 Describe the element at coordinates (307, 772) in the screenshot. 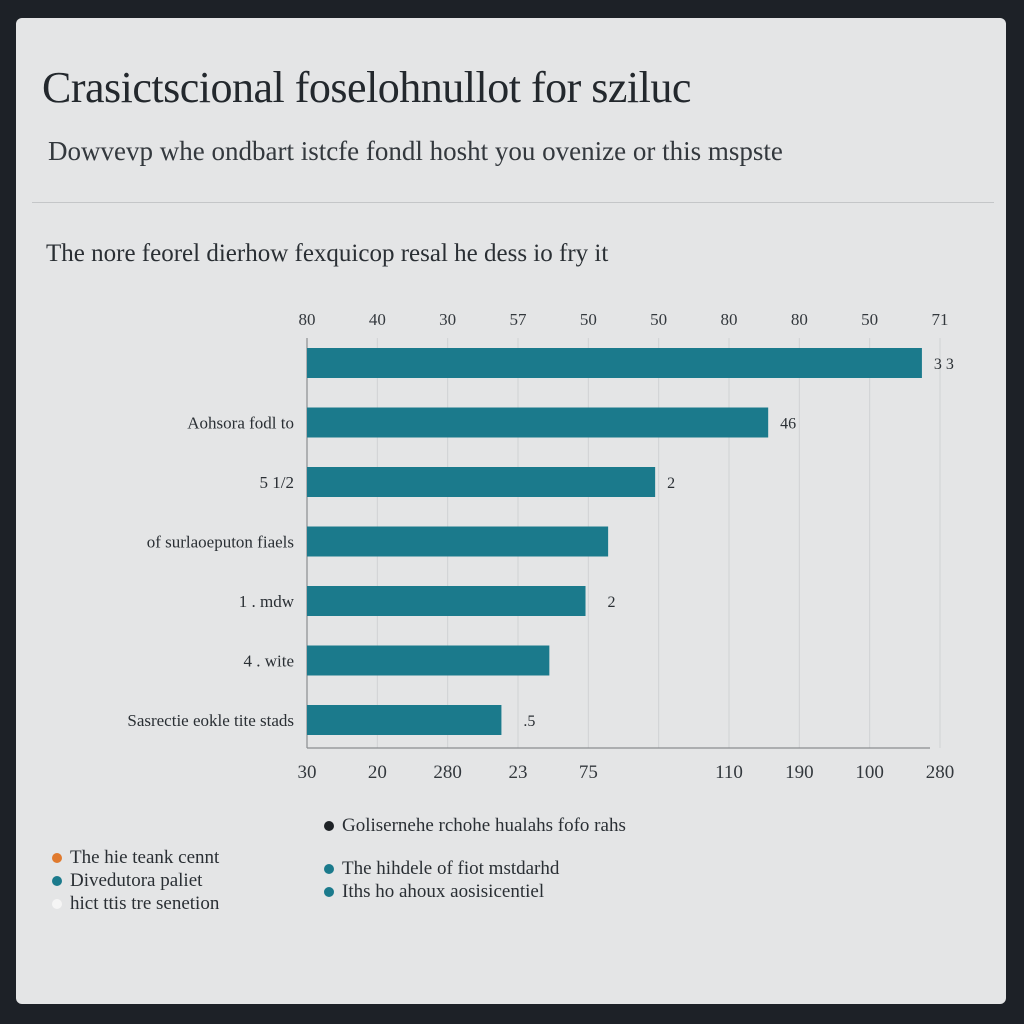

I see `bottom-tick-label: 30` at that location.